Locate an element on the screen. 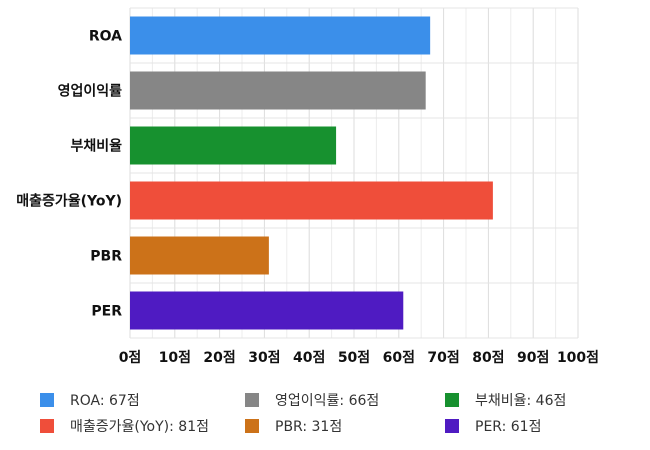 The height and width of the screenshot is (450, 650). x-tick-label: 90점 is located at coordinates (533, 357).